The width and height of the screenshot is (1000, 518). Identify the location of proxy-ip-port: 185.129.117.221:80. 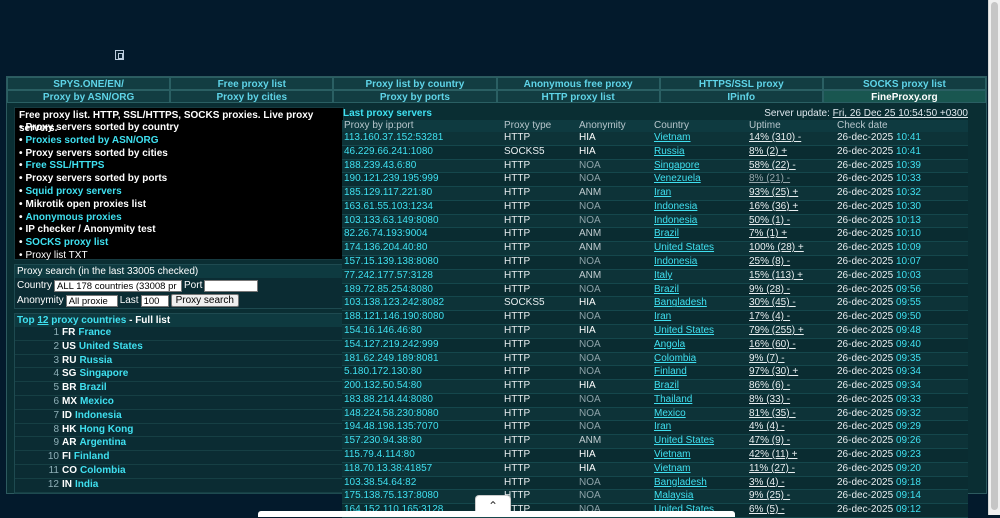
(422, 193).